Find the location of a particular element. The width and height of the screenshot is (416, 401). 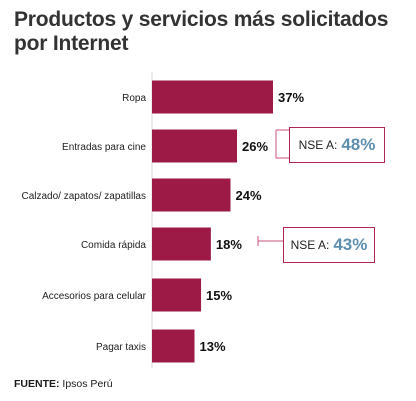

source-text: Ipsos Perú is located at coordinates (87, 384).